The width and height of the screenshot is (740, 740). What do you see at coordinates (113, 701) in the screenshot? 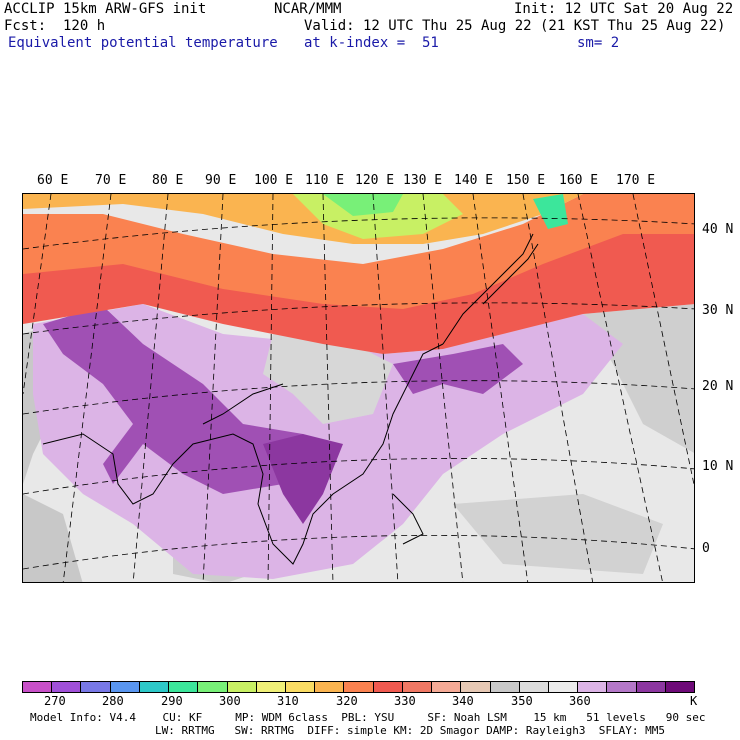
I see `colorbar-tick-280: 280` at bounding box center [113, 701].